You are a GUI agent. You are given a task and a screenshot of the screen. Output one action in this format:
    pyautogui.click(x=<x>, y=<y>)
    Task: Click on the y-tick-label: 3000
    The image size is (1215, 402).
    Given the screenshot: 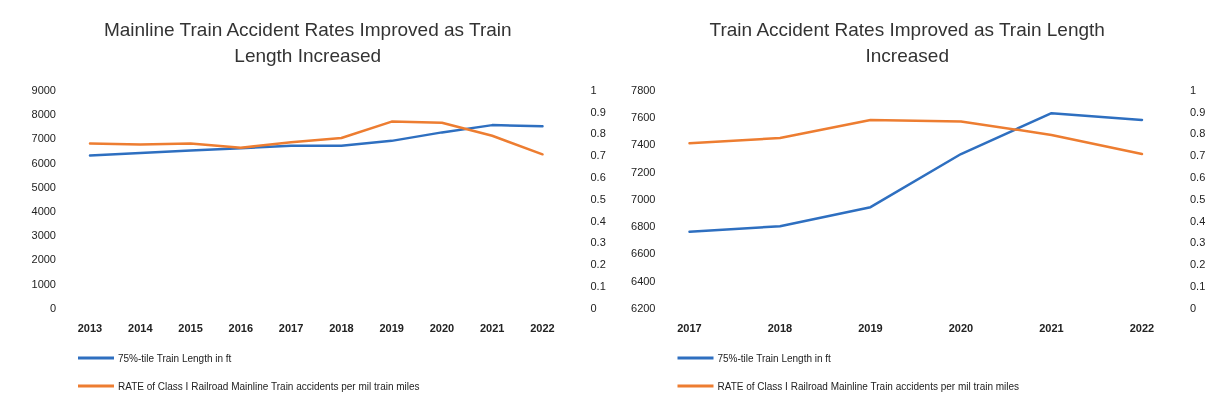 What is the action you would take?
    pyautogui.click(x=43, y=235)
    